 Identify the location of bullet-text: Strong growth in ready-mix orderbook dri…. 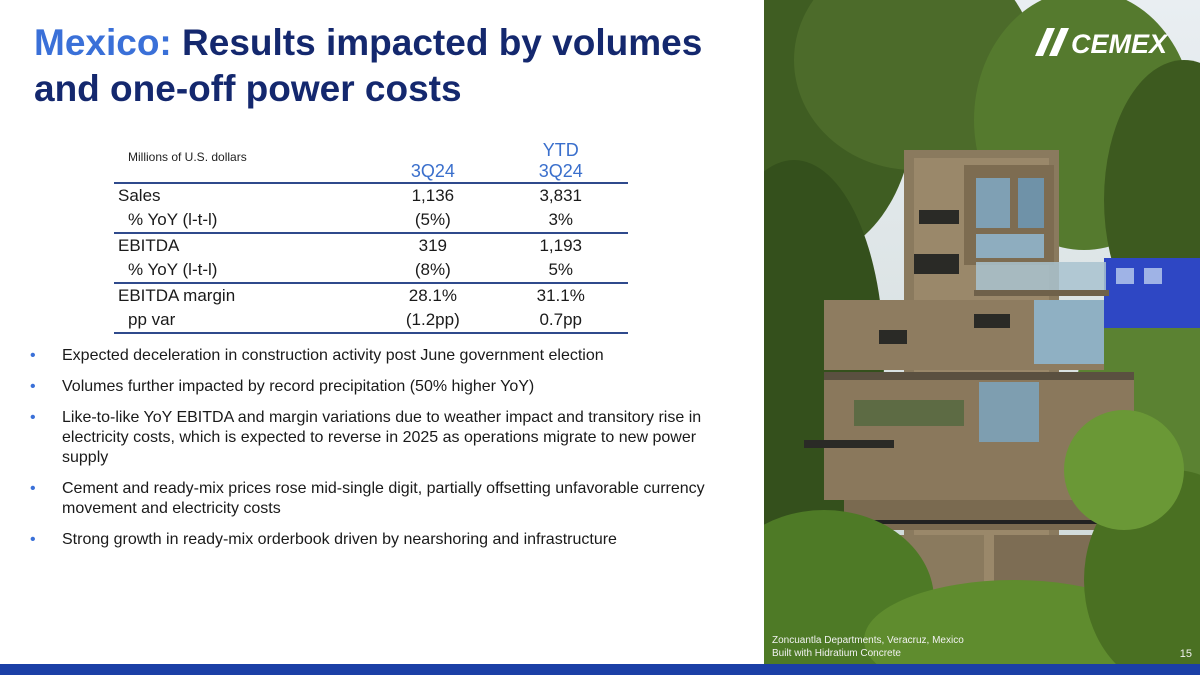
(339, 539).